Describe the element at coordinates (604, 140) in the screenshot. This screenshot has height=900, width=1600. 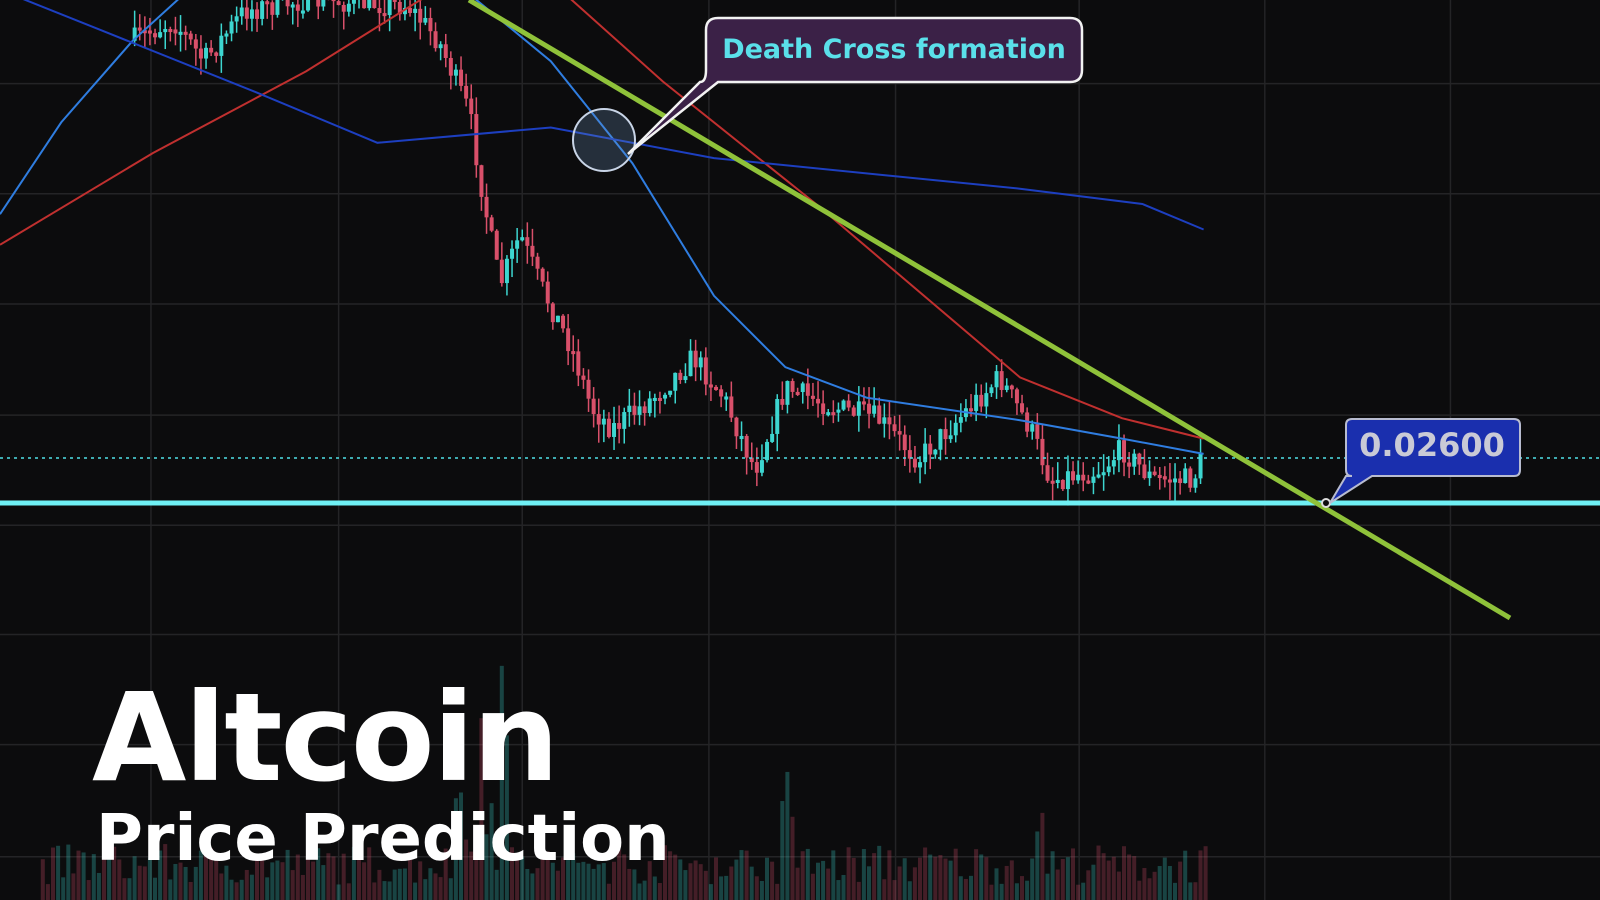
I see `cross-marker` at that location.